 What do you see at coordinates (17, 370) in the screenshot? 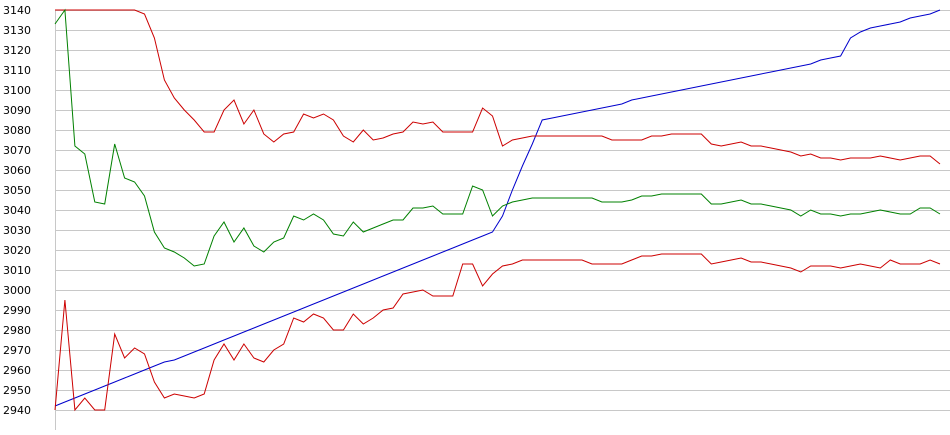
I see `y-tick-label: 2960` at bounding box center [17, 370].